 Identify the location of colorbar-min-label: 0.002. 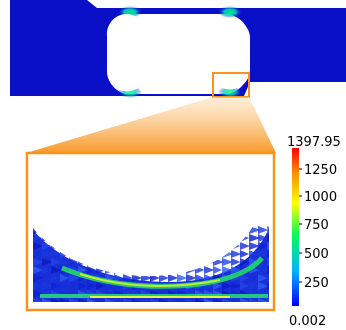
(307, 321).